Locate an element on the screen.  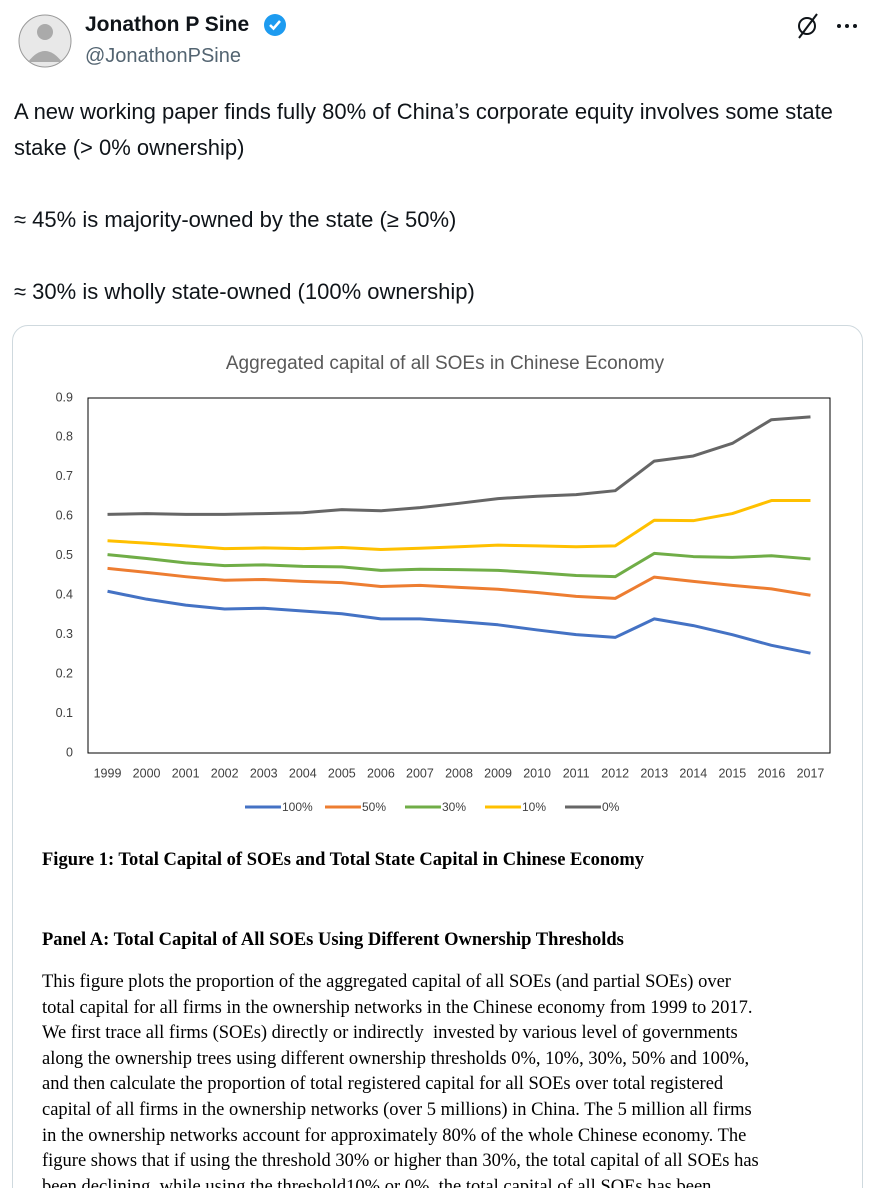
y-tick-label: 0.1 is located at coordinates (64, 713).